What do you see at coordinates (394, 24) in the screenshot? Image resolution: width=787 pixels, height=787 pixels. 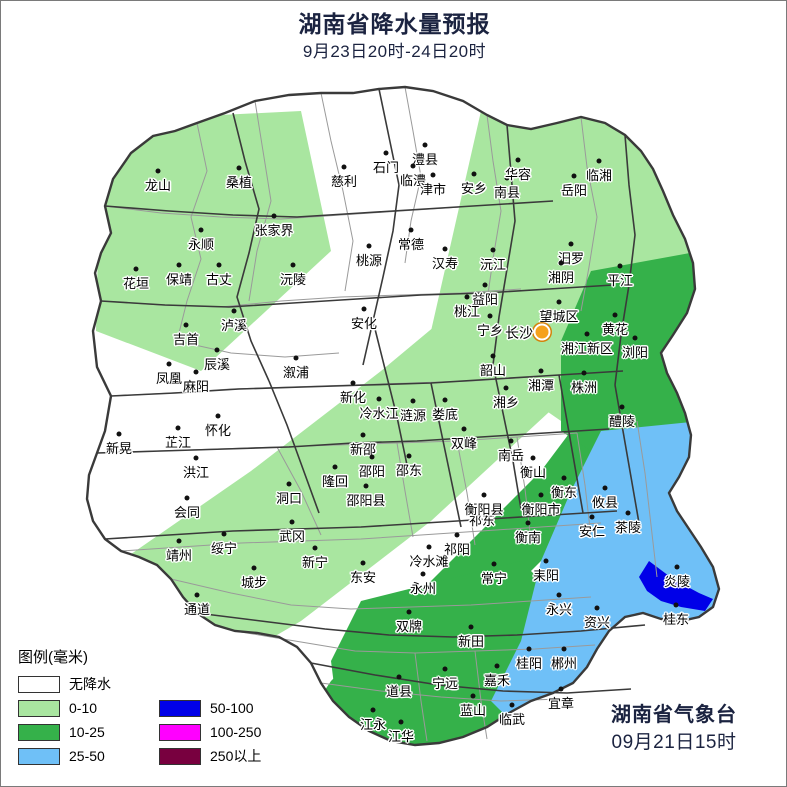 I see `page-title: 湖南省降水量预报` at bounding box center [394, 24].